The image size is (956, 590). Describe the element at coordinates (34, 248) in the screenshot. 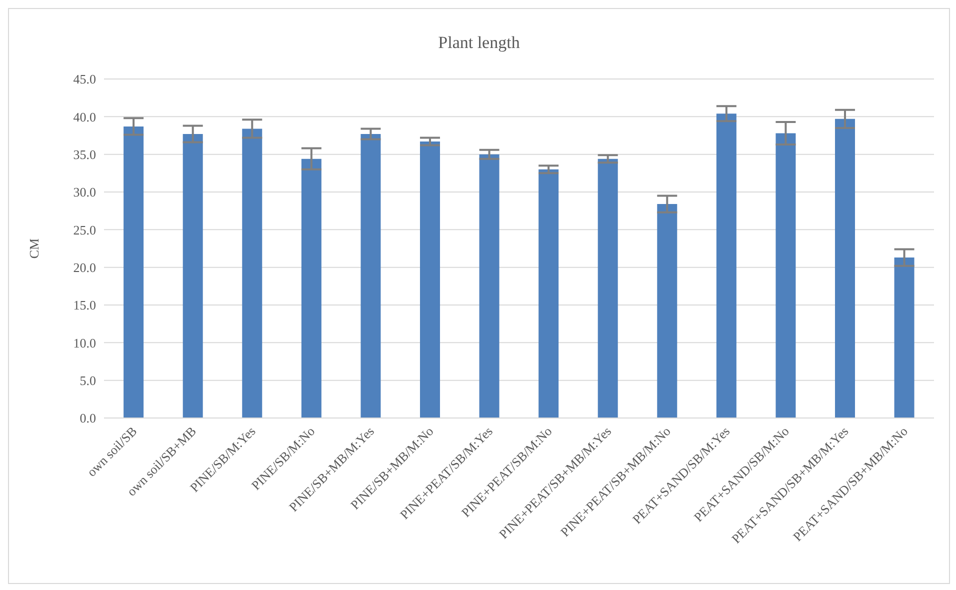

I see `y-axis-title: CM` at that location.